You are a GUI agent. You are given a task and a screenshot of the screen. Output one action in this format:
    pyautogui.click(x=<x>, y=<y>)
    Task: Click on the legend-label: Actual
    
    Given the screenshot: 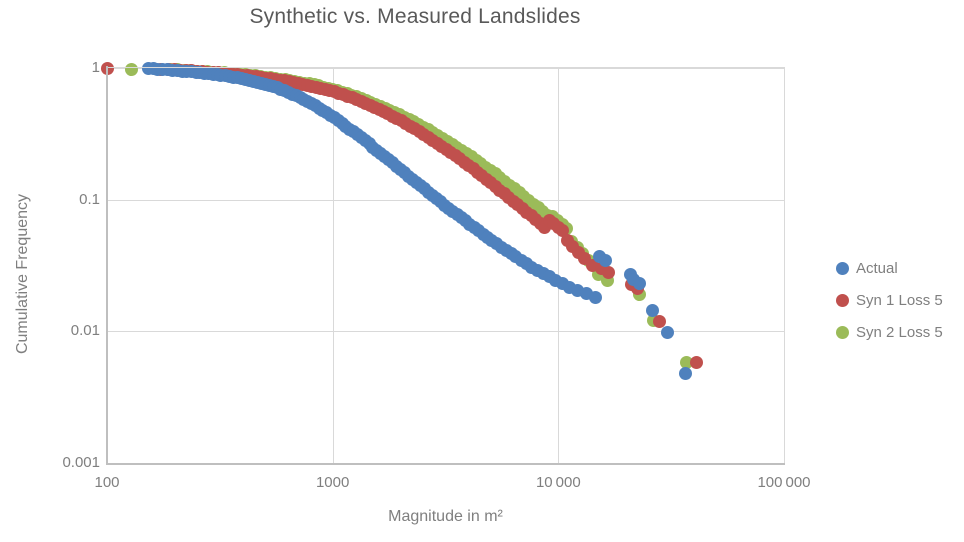 What is the action you would take?
    pyautogui.click(x=877, y=268)
    